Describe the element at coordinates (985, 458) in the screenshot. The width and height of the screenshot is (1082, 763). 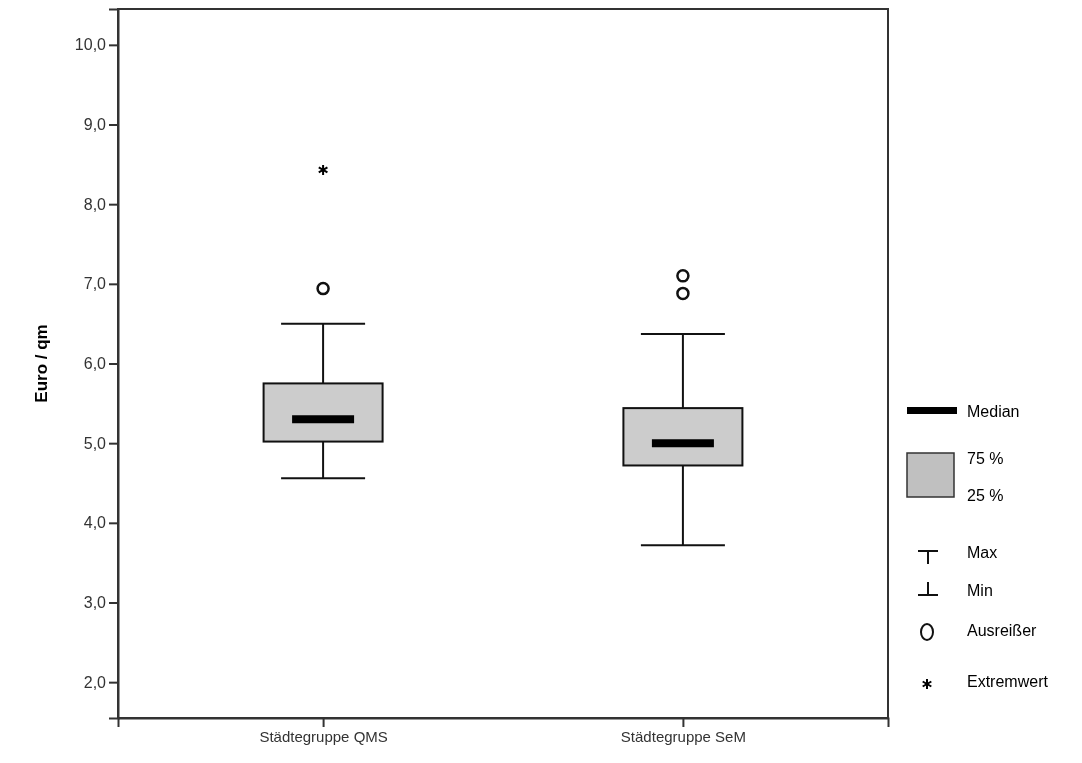
I see `text: 75 %` at that location.